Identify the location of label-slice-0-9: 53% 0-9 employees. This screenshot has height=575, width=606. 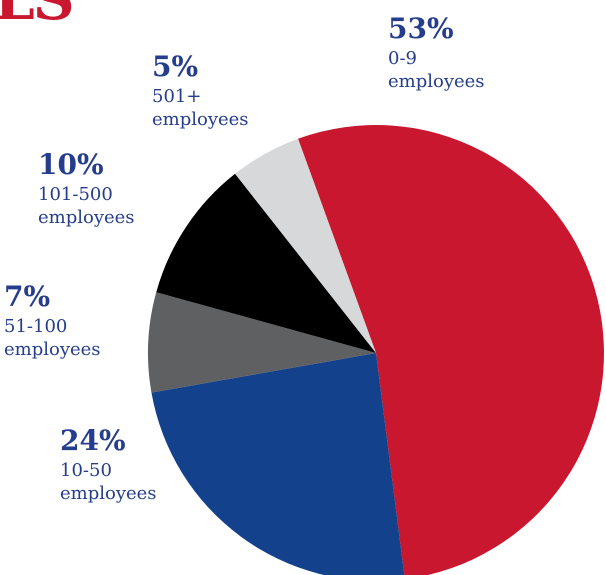
(463, 53).